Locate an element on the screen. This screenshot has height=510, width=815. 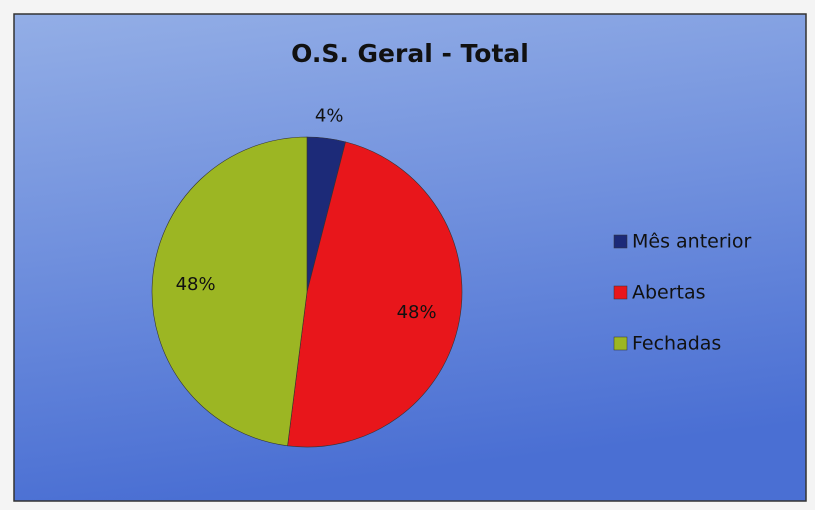
legend-label: Abertas is located at coordinates (669, 293).